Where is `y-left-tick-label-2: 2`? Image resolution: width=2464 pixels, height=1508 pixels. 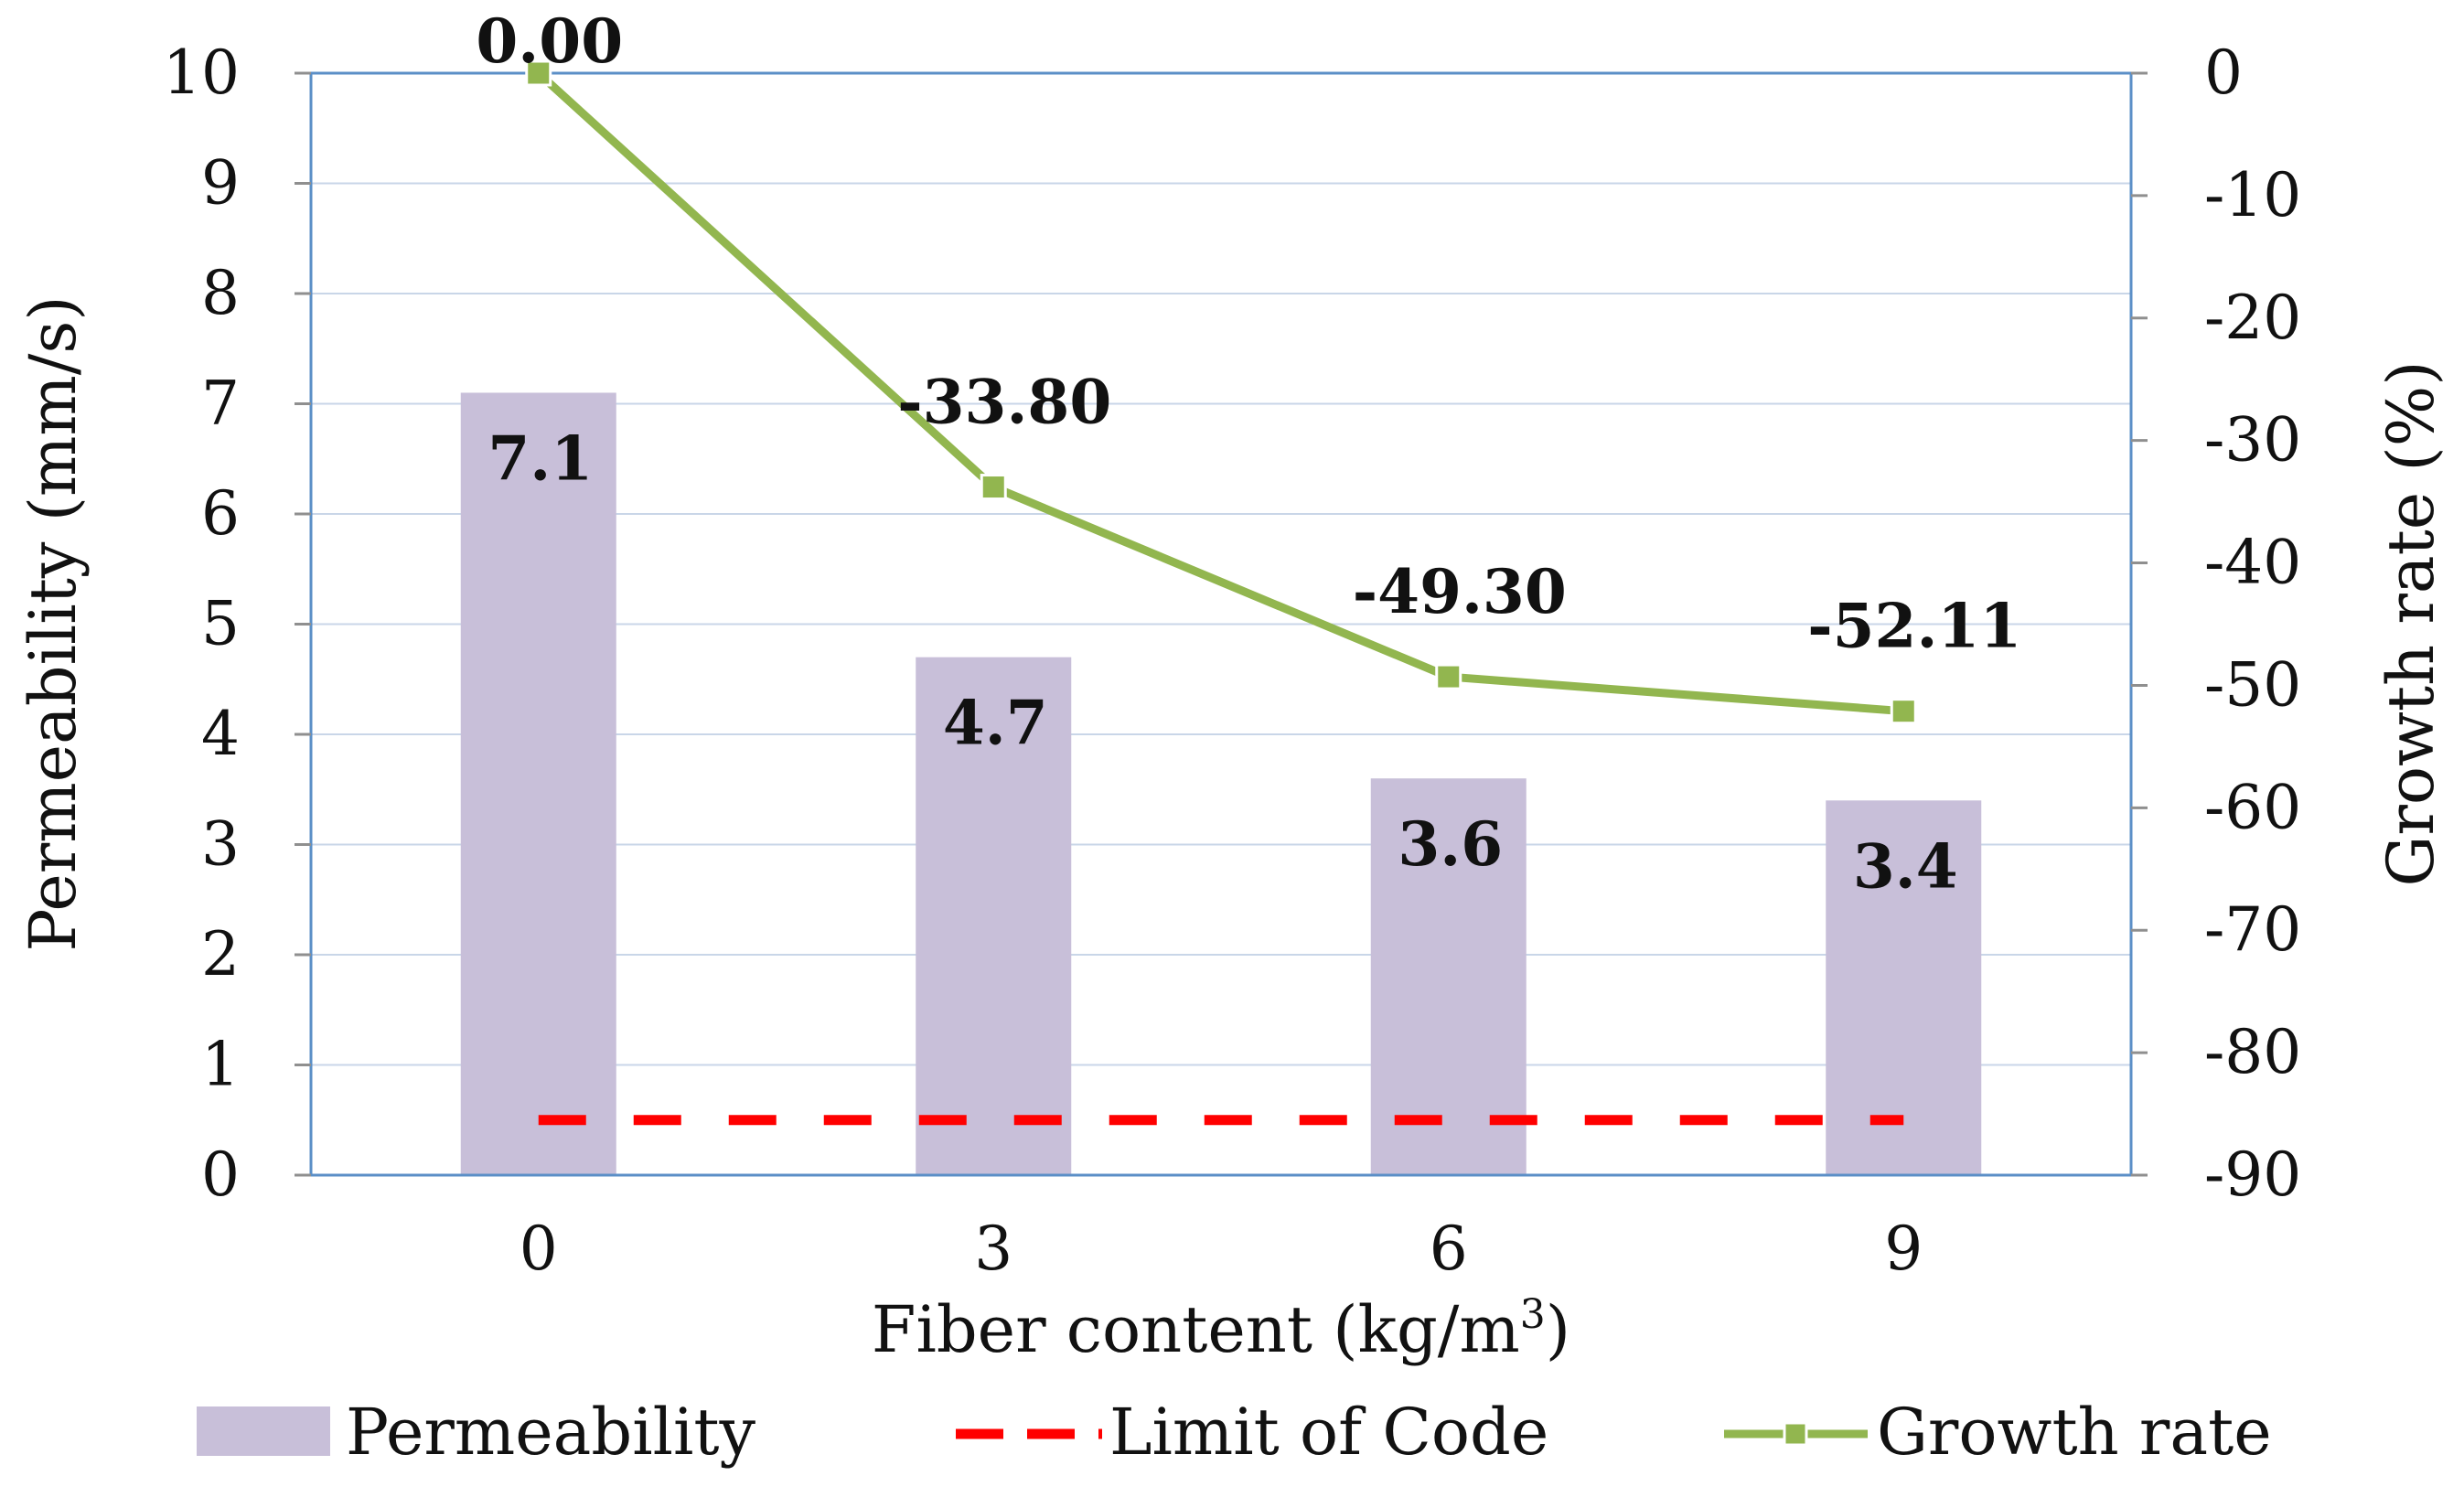
y-left-tick-label-2: 2 is located at coordinates (221, 954).